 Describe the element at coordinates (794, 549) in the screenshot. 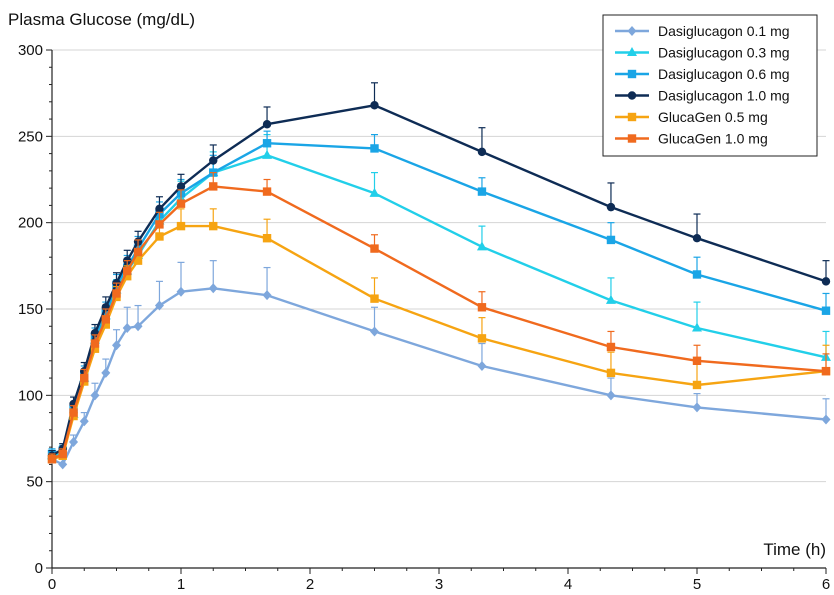

I see `x-axis-title: Time (h)` at that location.